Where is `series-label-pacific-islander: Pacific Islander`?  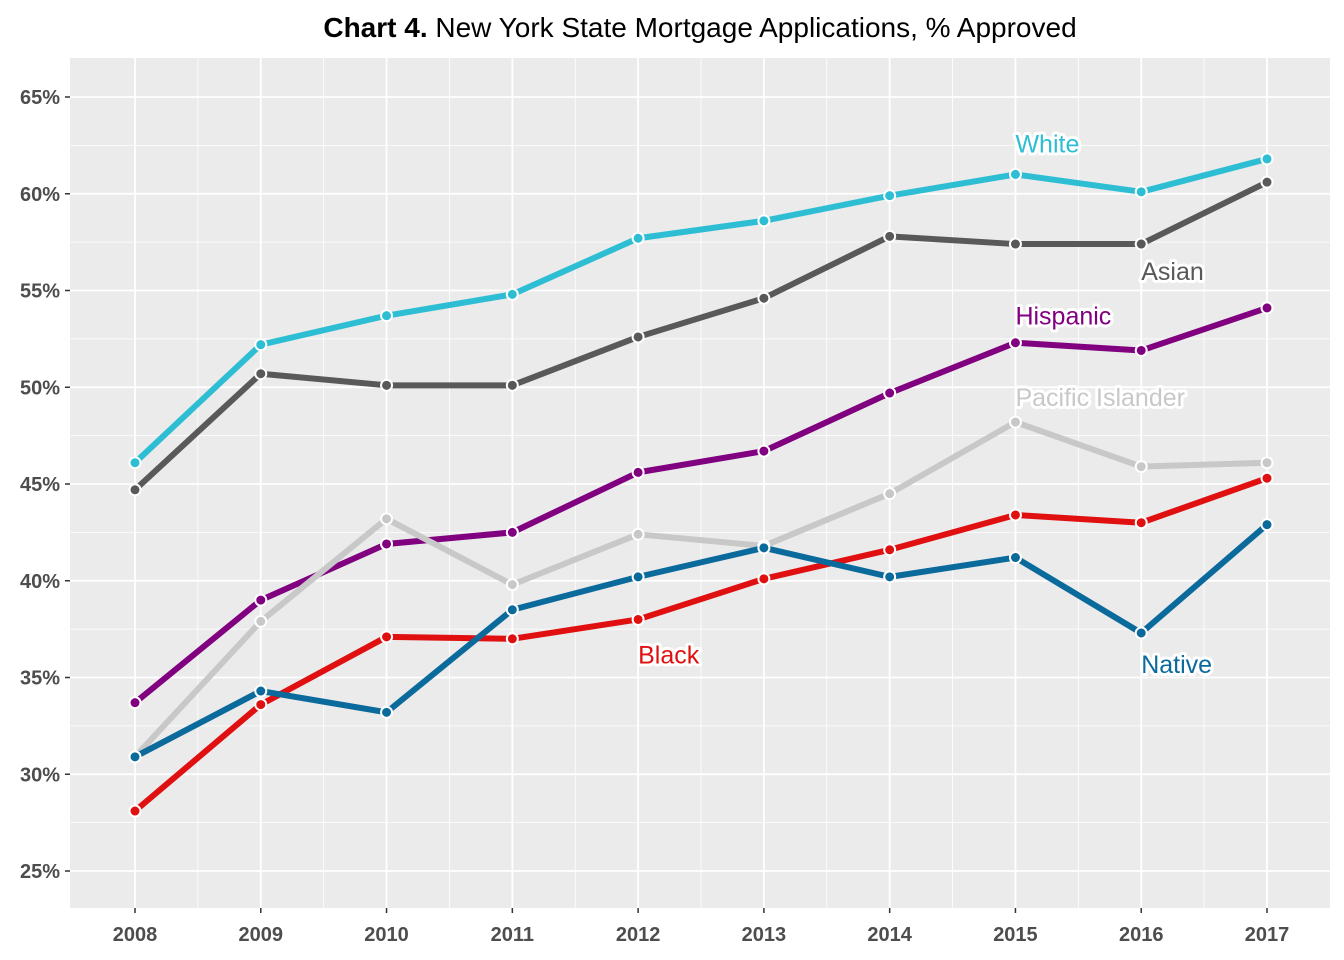 series-label-pacific-islander: Pacific Islander is located at coordinates (1100, 398).